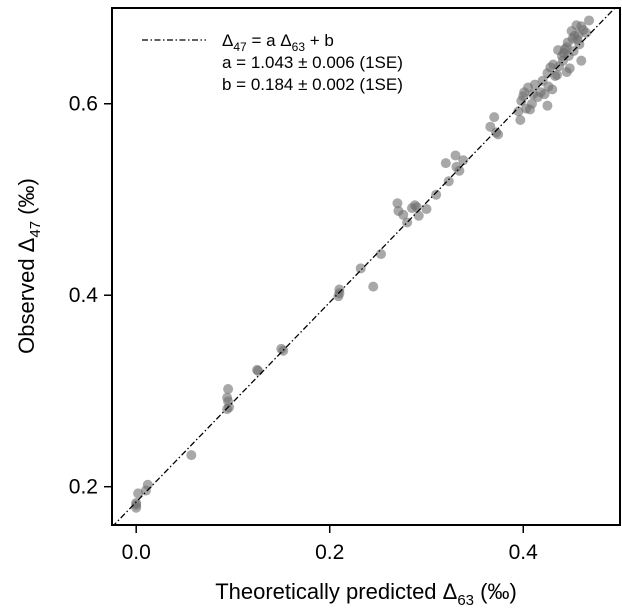 The image size is (622, 611). What do you see at coordinates (366, 594) in the screenshot?
I see `x-axis-title: Theoretically predicted Δ63 (‰)` at bounding box center [366, 594].